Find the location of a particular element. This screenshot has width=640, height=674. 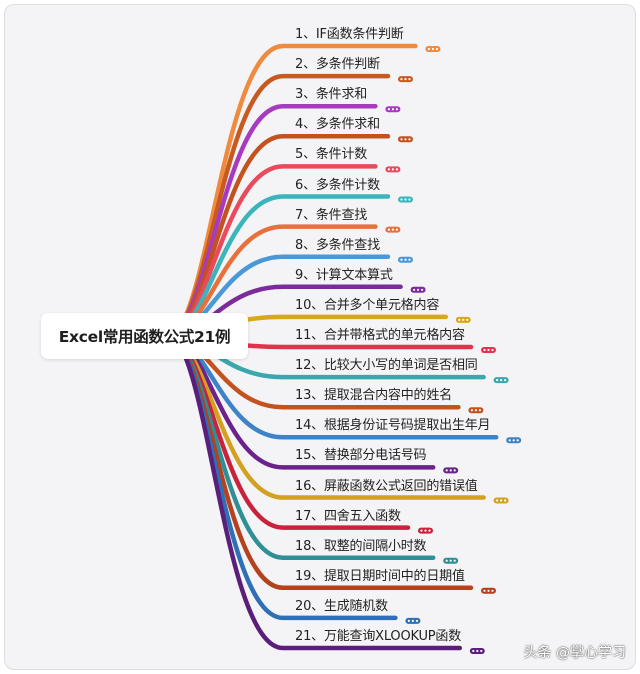

root-node: Excel常用函数公式21例 is located at coordinates (144, 336).